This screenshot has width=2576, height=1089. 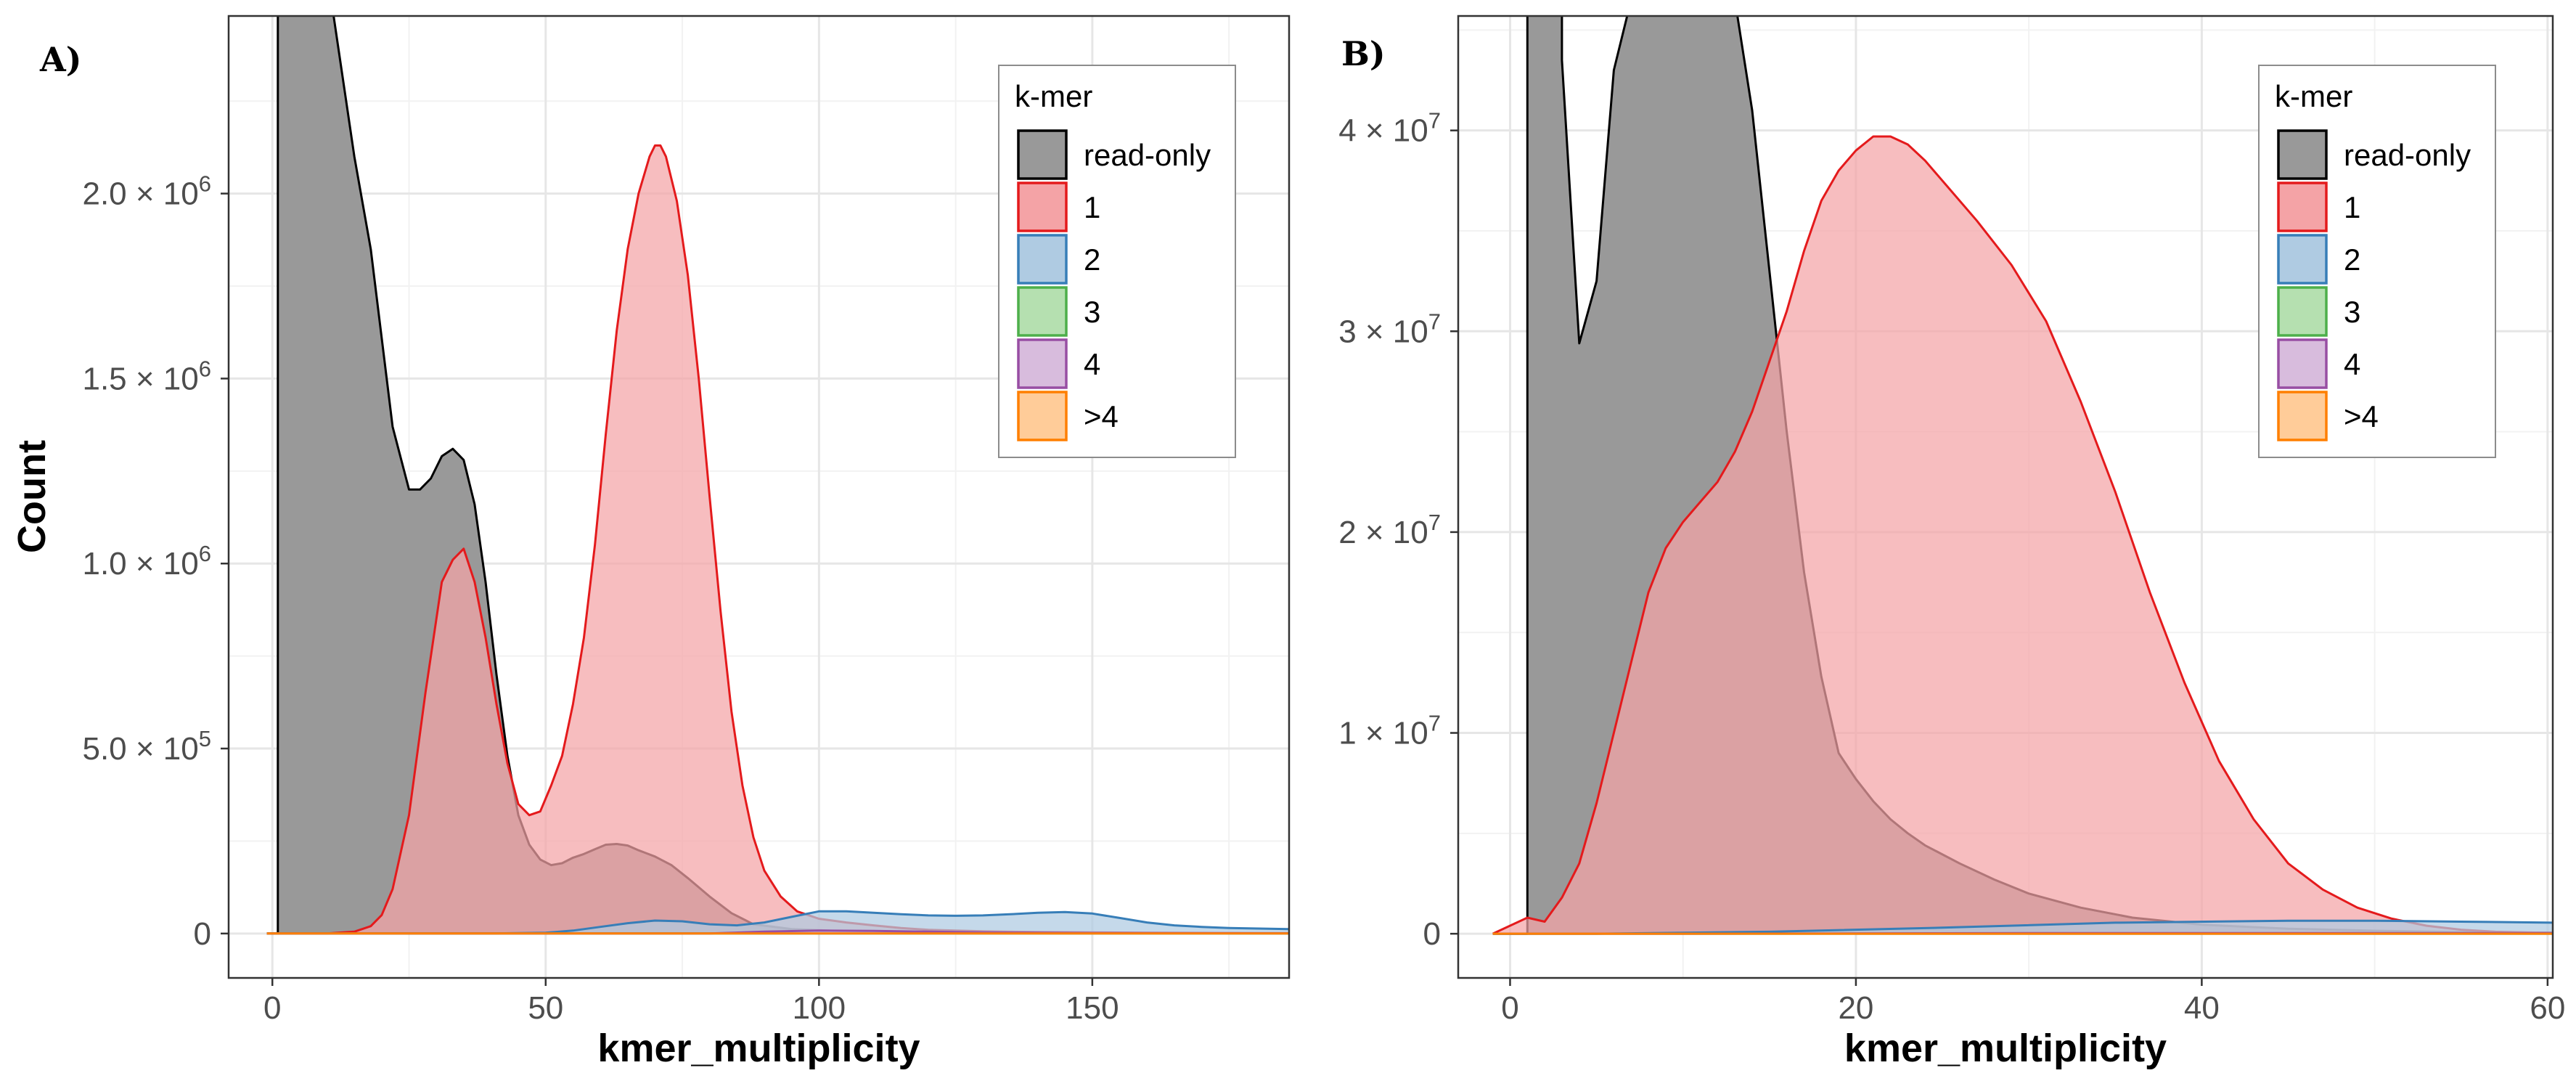 What do you see at coordinates (1092, 1008) in the screenshot?
I see `x-tick-label: 150` at bounding box center [1092, 1008].